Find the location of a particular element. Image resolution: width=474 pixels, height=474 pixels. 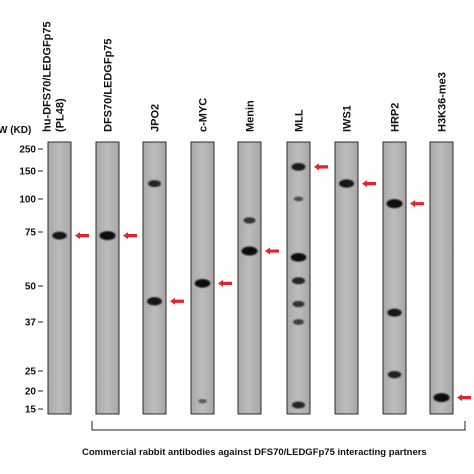

mw-marker-label: 75 is located at coordinates (31, 233).